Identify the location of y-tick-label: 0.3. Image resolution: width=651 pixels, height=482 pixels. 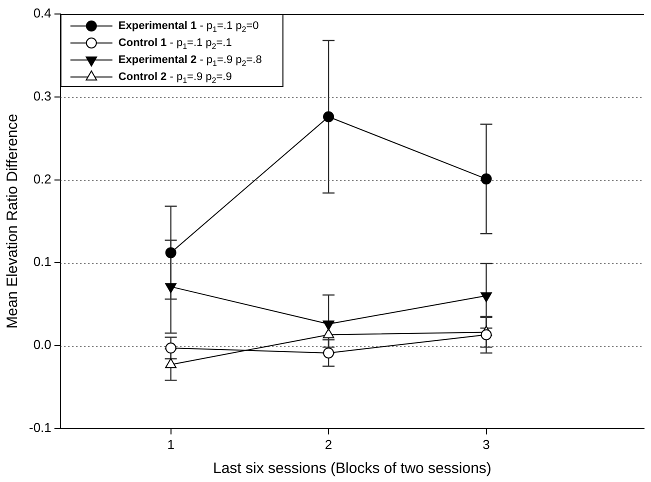
(42, 96).